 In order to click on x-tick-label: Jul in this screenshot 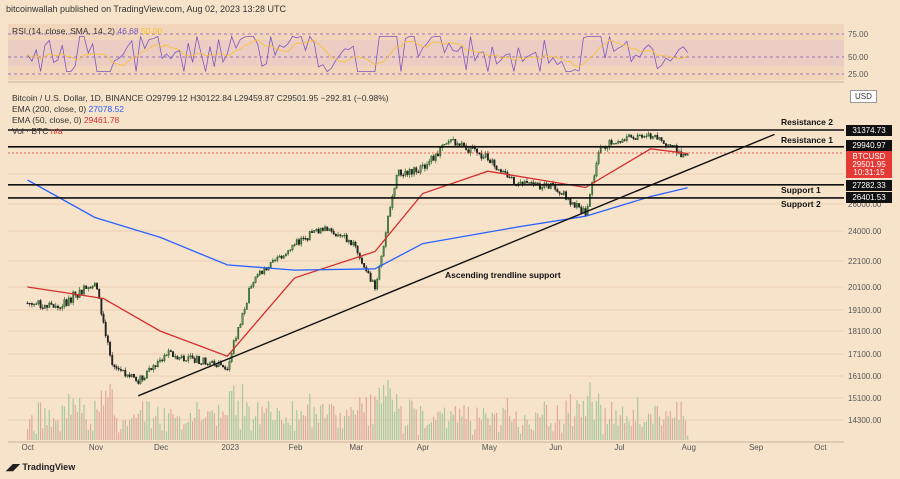, I will do `click(619, 447)`.